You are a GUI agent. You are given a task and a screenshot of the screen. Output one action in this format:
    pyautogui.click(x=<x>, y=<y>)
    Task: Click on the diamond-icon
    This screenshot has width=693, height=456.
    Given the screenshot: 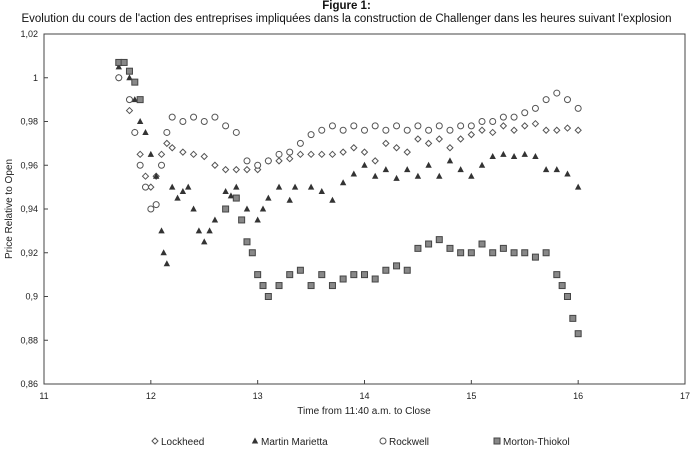 What is the action you would take?
    pyautogui.click(x=155, y=441)
    